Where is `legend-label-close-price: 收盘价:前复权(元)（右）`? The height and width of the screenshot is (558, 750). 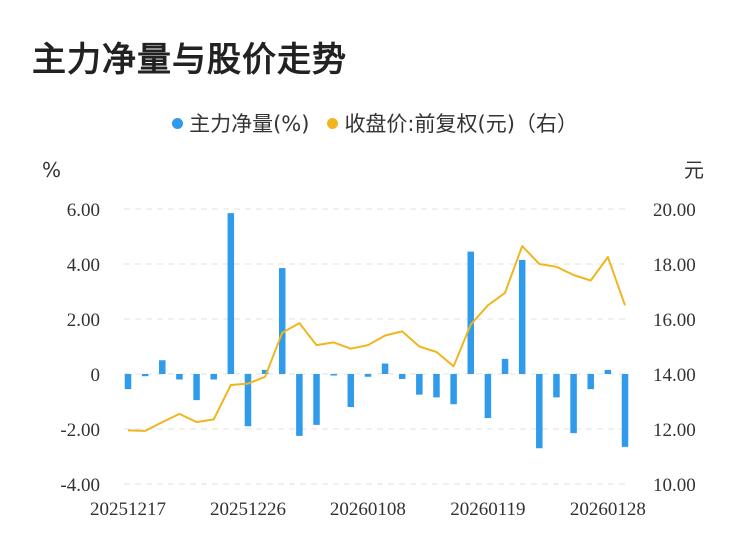
legend-label-close-price: 收盘价:前复权(元)（右） is located at coordinates (461, 124).